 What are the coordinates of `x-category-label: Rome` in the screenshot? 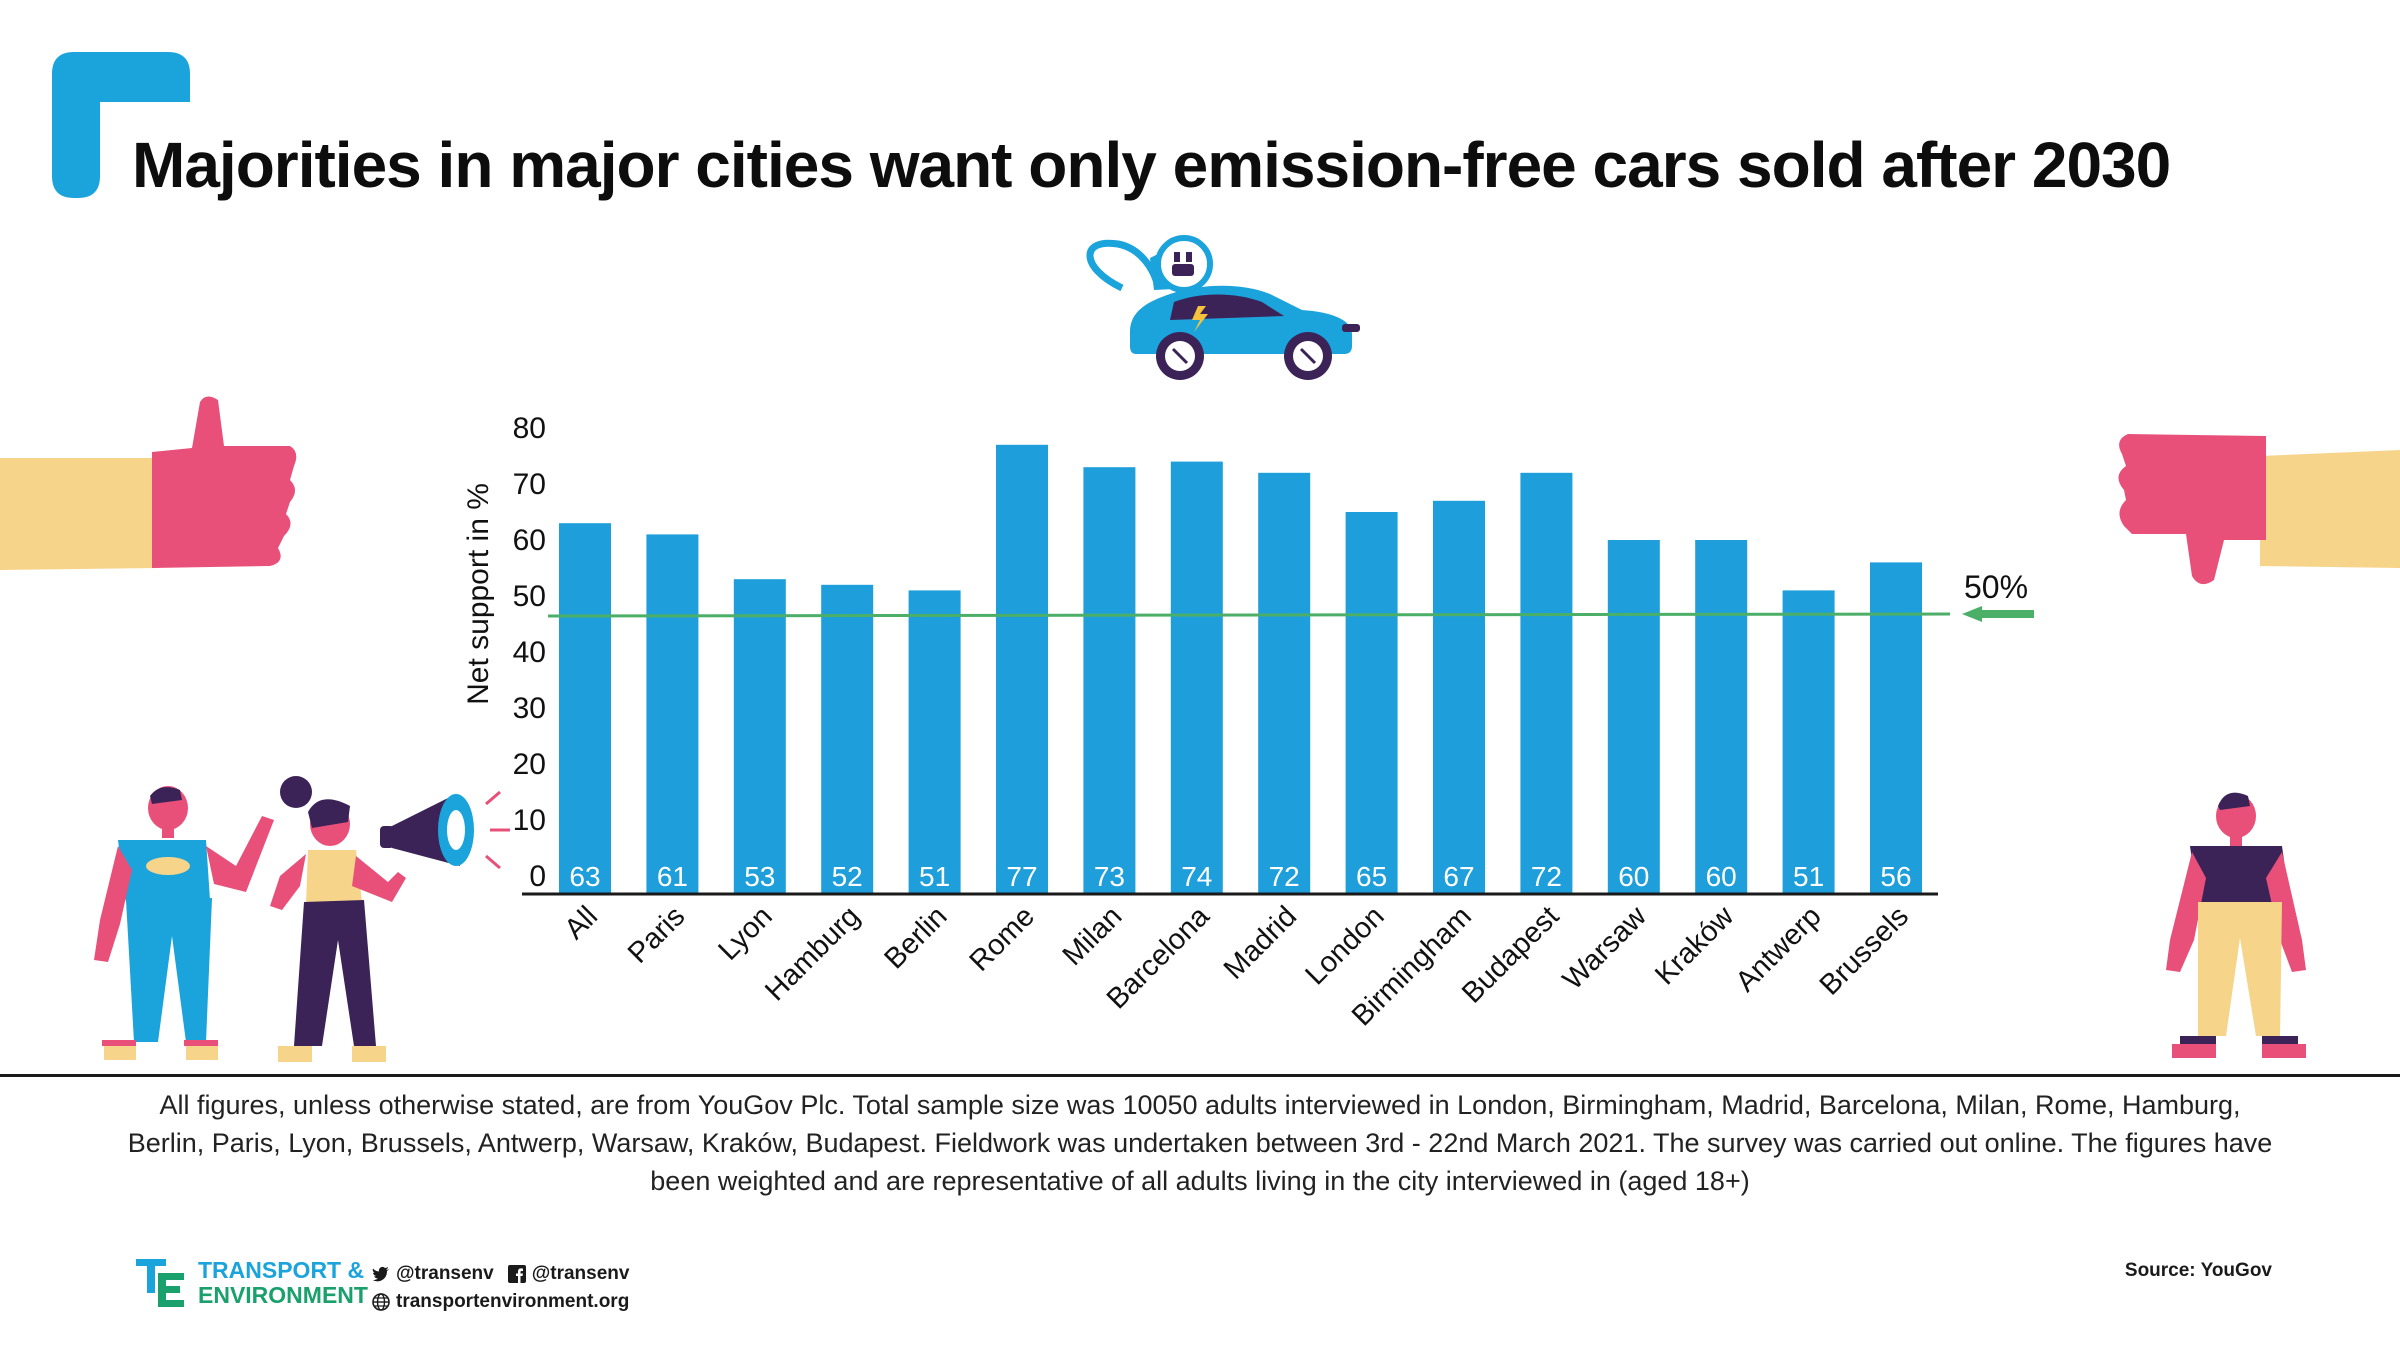 It's located at (1002, 938).